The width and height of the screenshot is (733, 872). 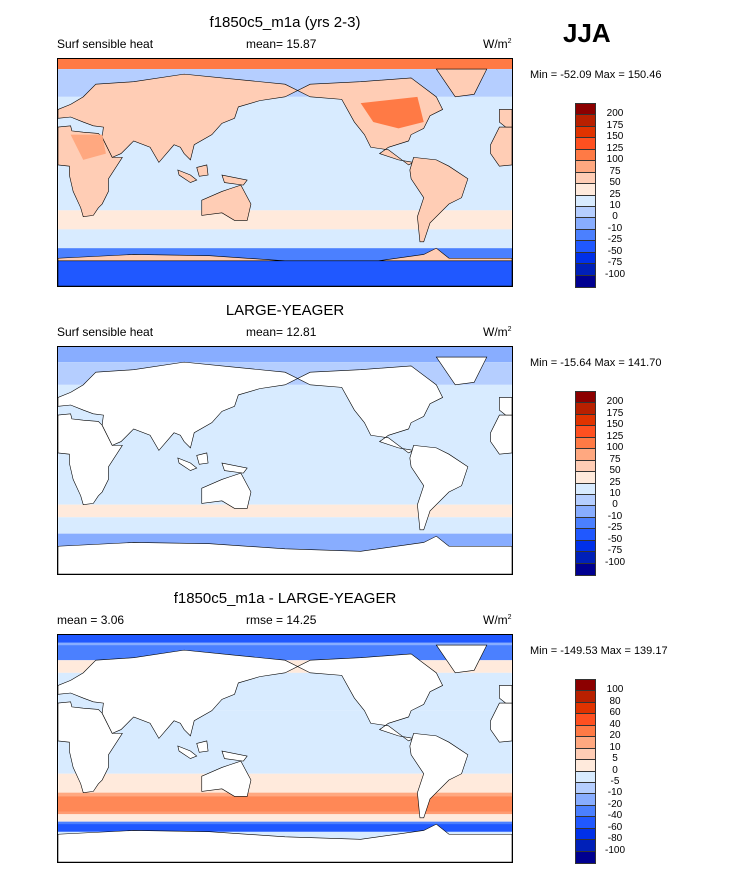 What do you see at coordinates (615, 505) in the screenshot?
I see `colorbar-tick-label: 0` at bounding box center [615, 505].